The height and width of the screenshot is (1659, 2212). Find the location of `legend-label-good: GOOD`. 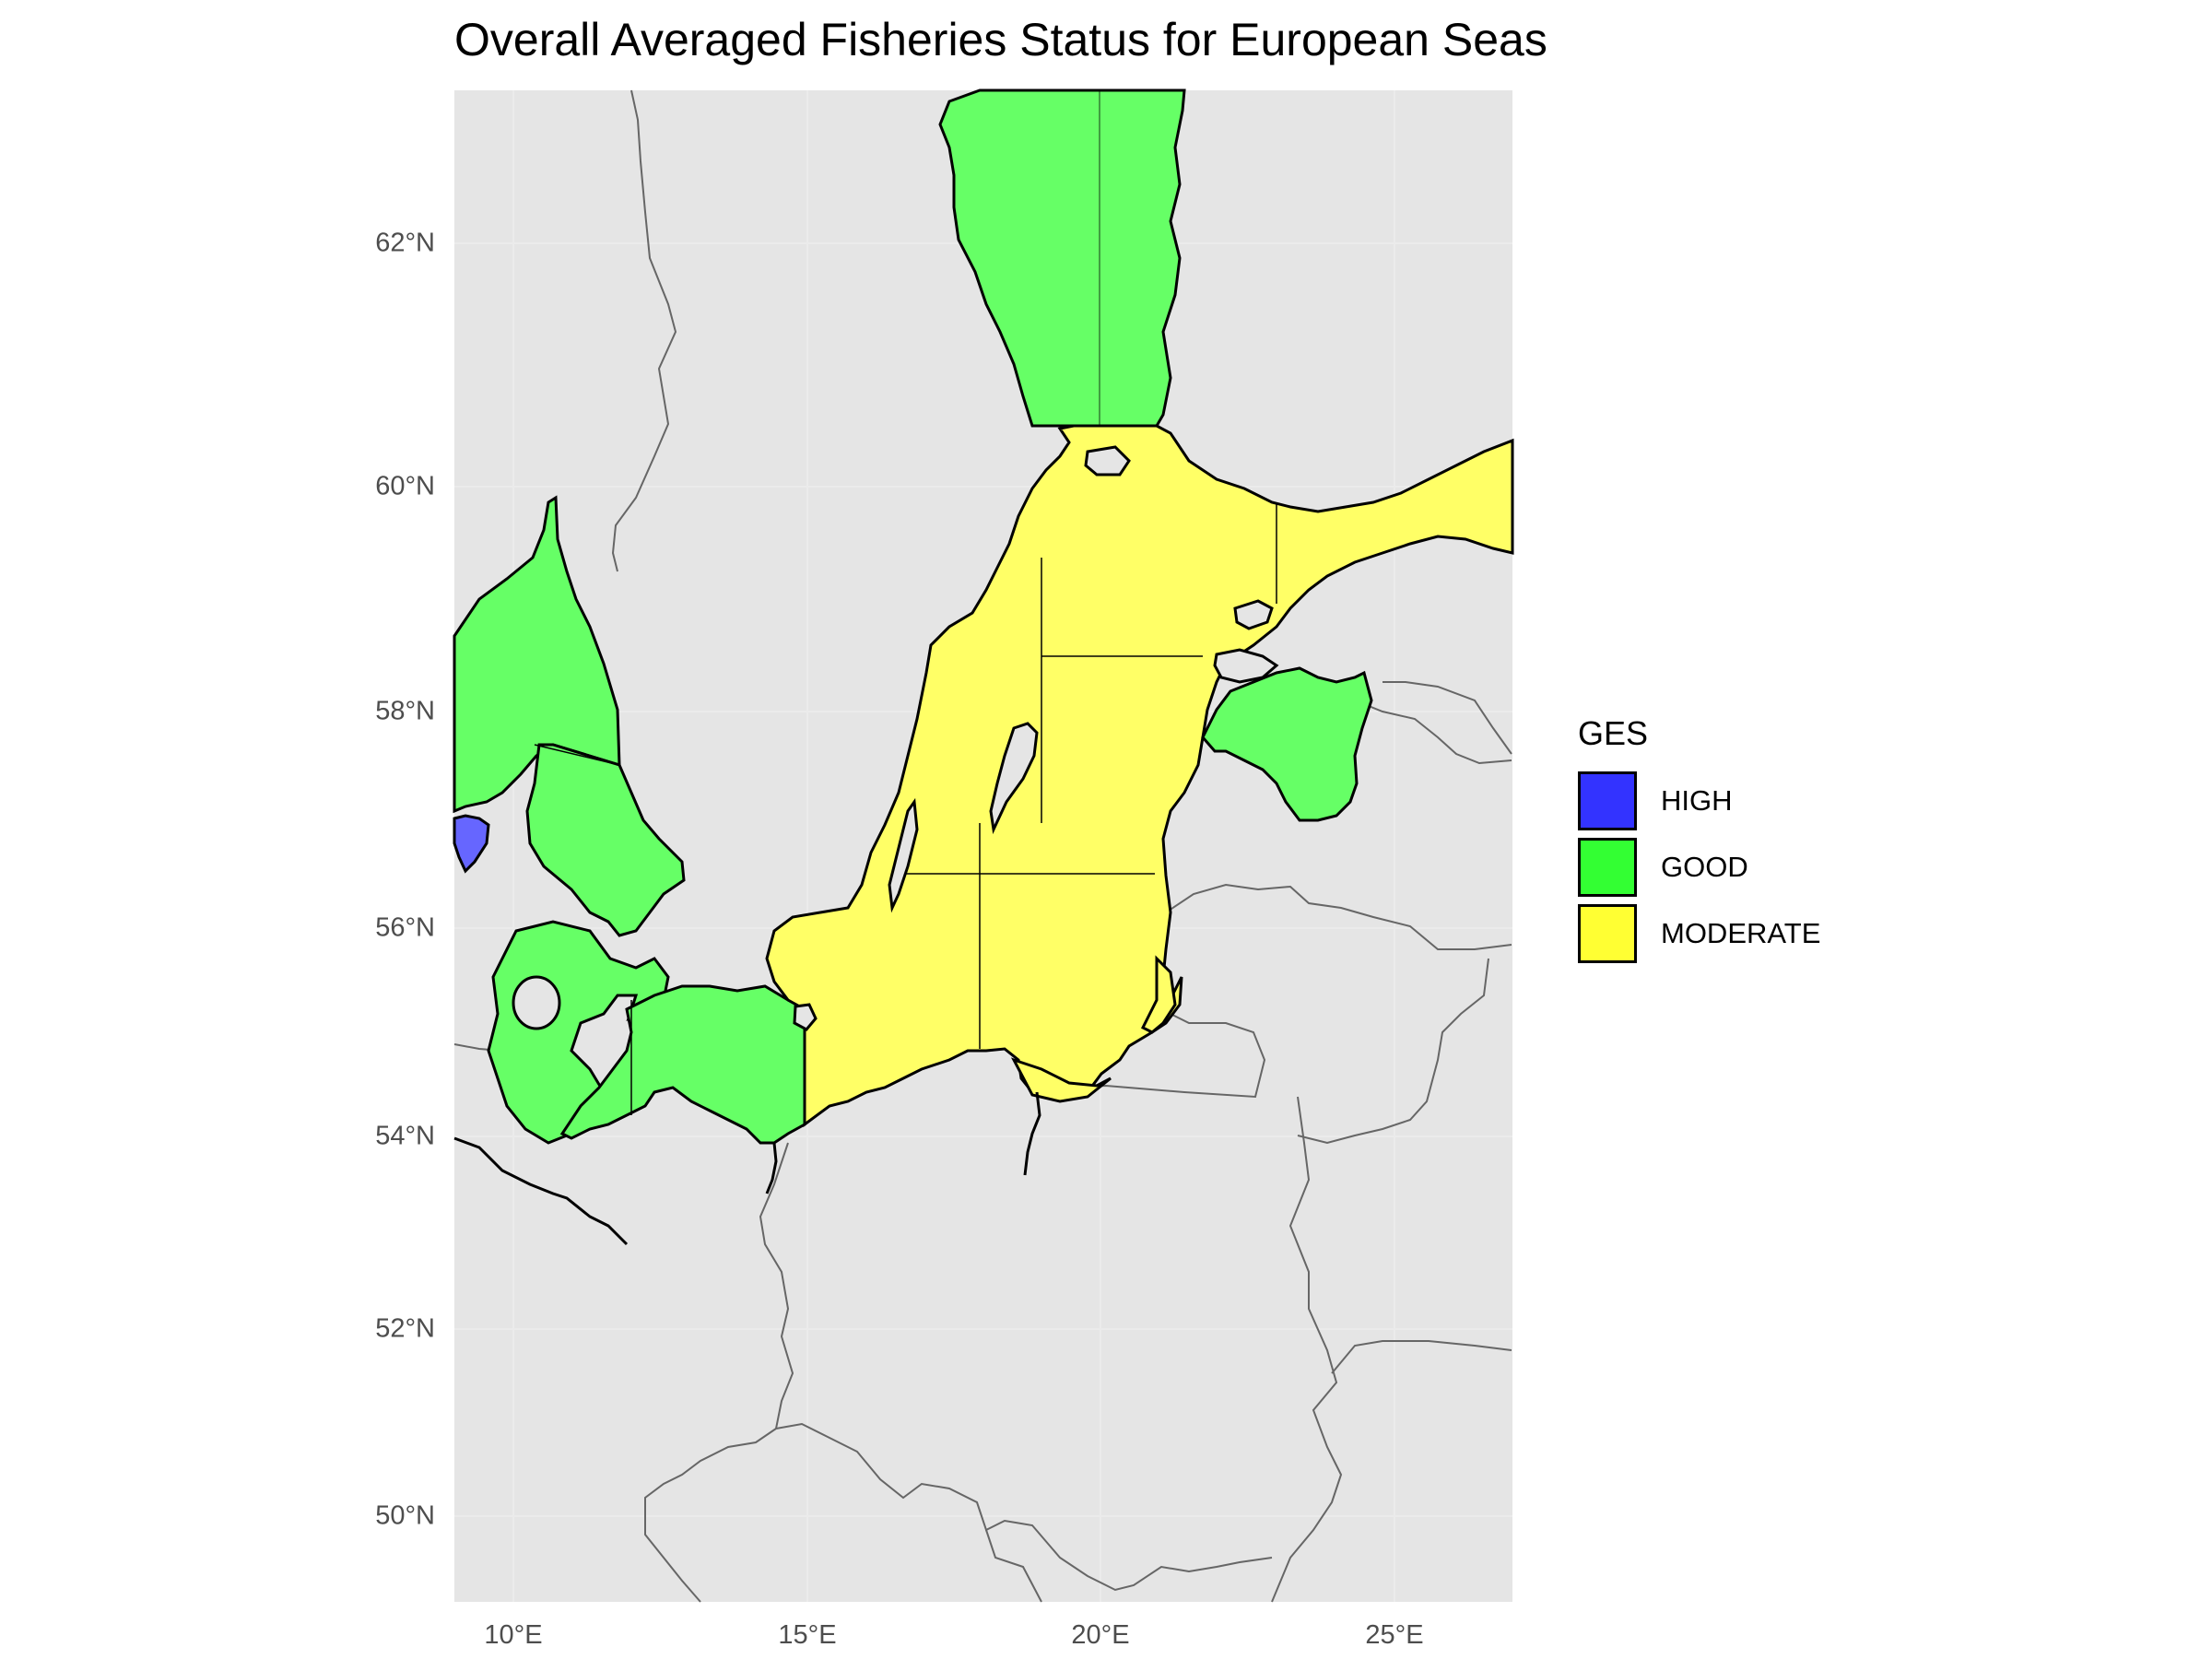

legend-label-good: GOOD is located at coordinates (1704, 867).